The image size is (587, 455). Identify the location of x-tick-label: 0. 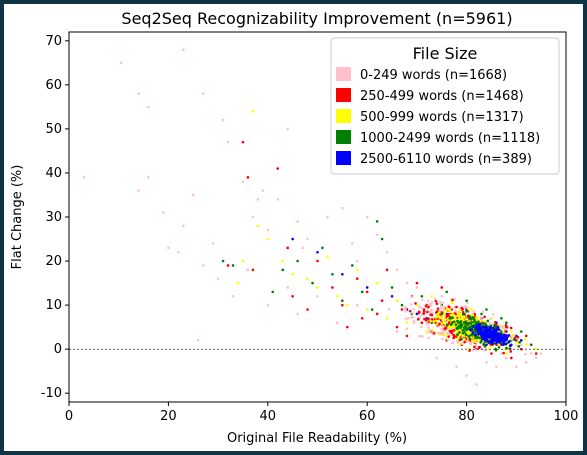
(69, 416).